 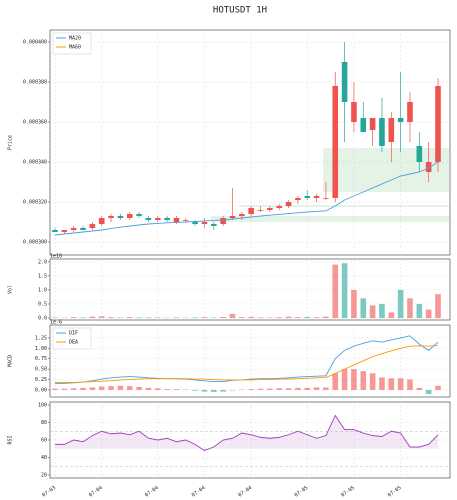 I want to click on legend-label: DIF, so click(x=73, y=334).